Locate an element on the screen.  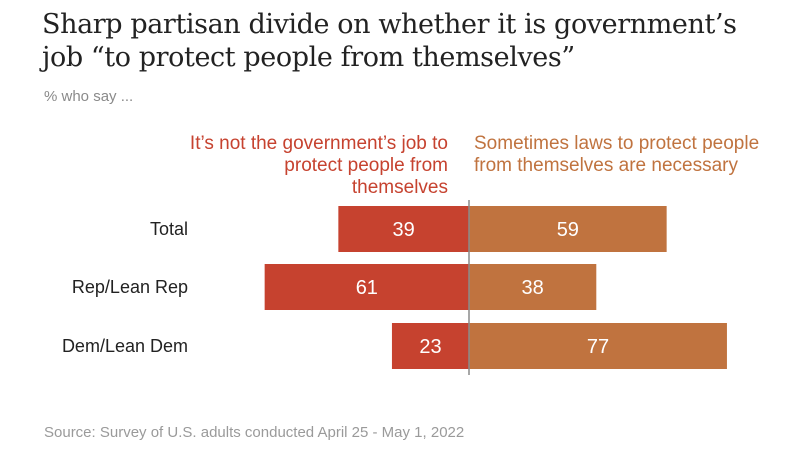
value-label-right-1: 38 is located at coordinates (533, 288).